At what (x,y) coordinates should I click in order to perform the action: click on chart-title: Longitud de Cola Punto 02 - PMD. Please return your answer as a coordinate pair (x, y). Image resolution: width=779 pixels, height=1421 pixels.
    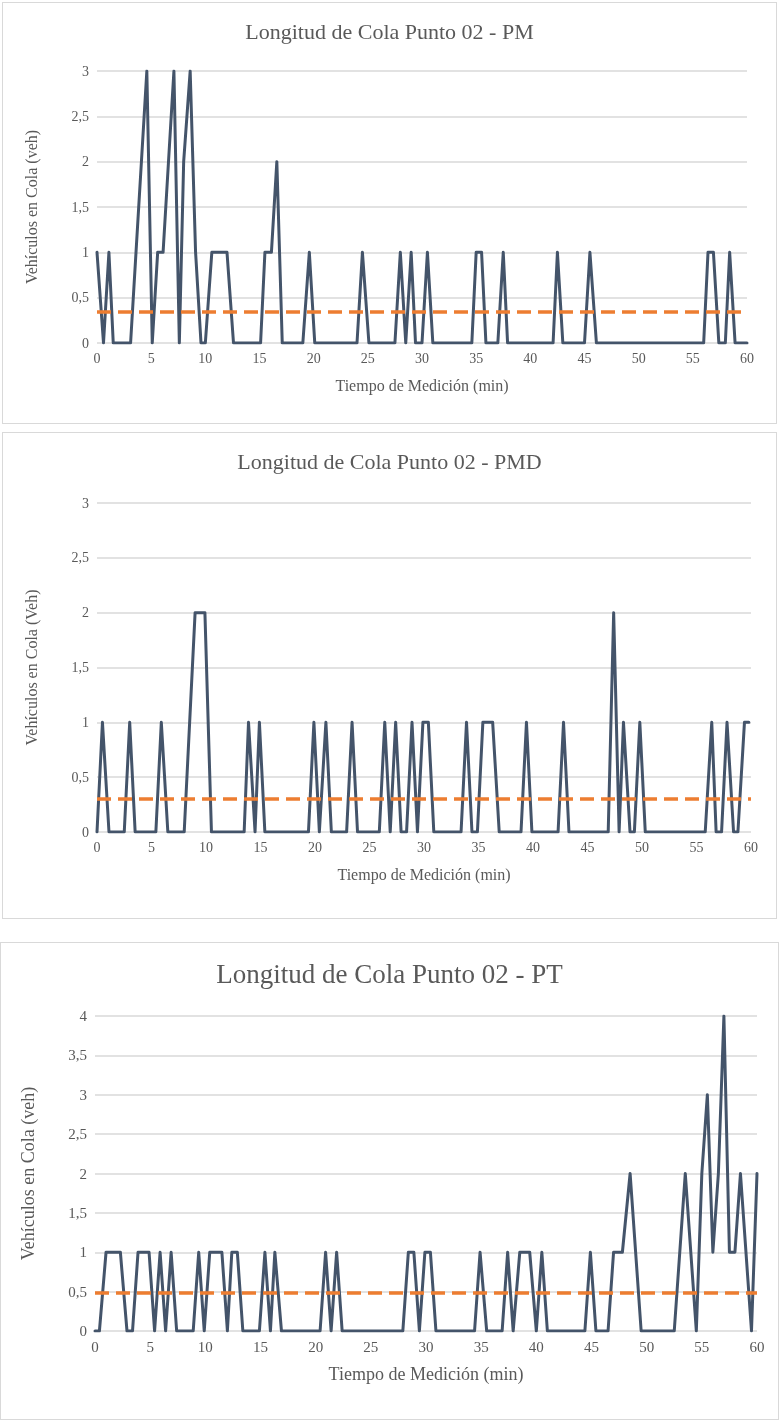
    Looking at the image, I should click on (389, 461).